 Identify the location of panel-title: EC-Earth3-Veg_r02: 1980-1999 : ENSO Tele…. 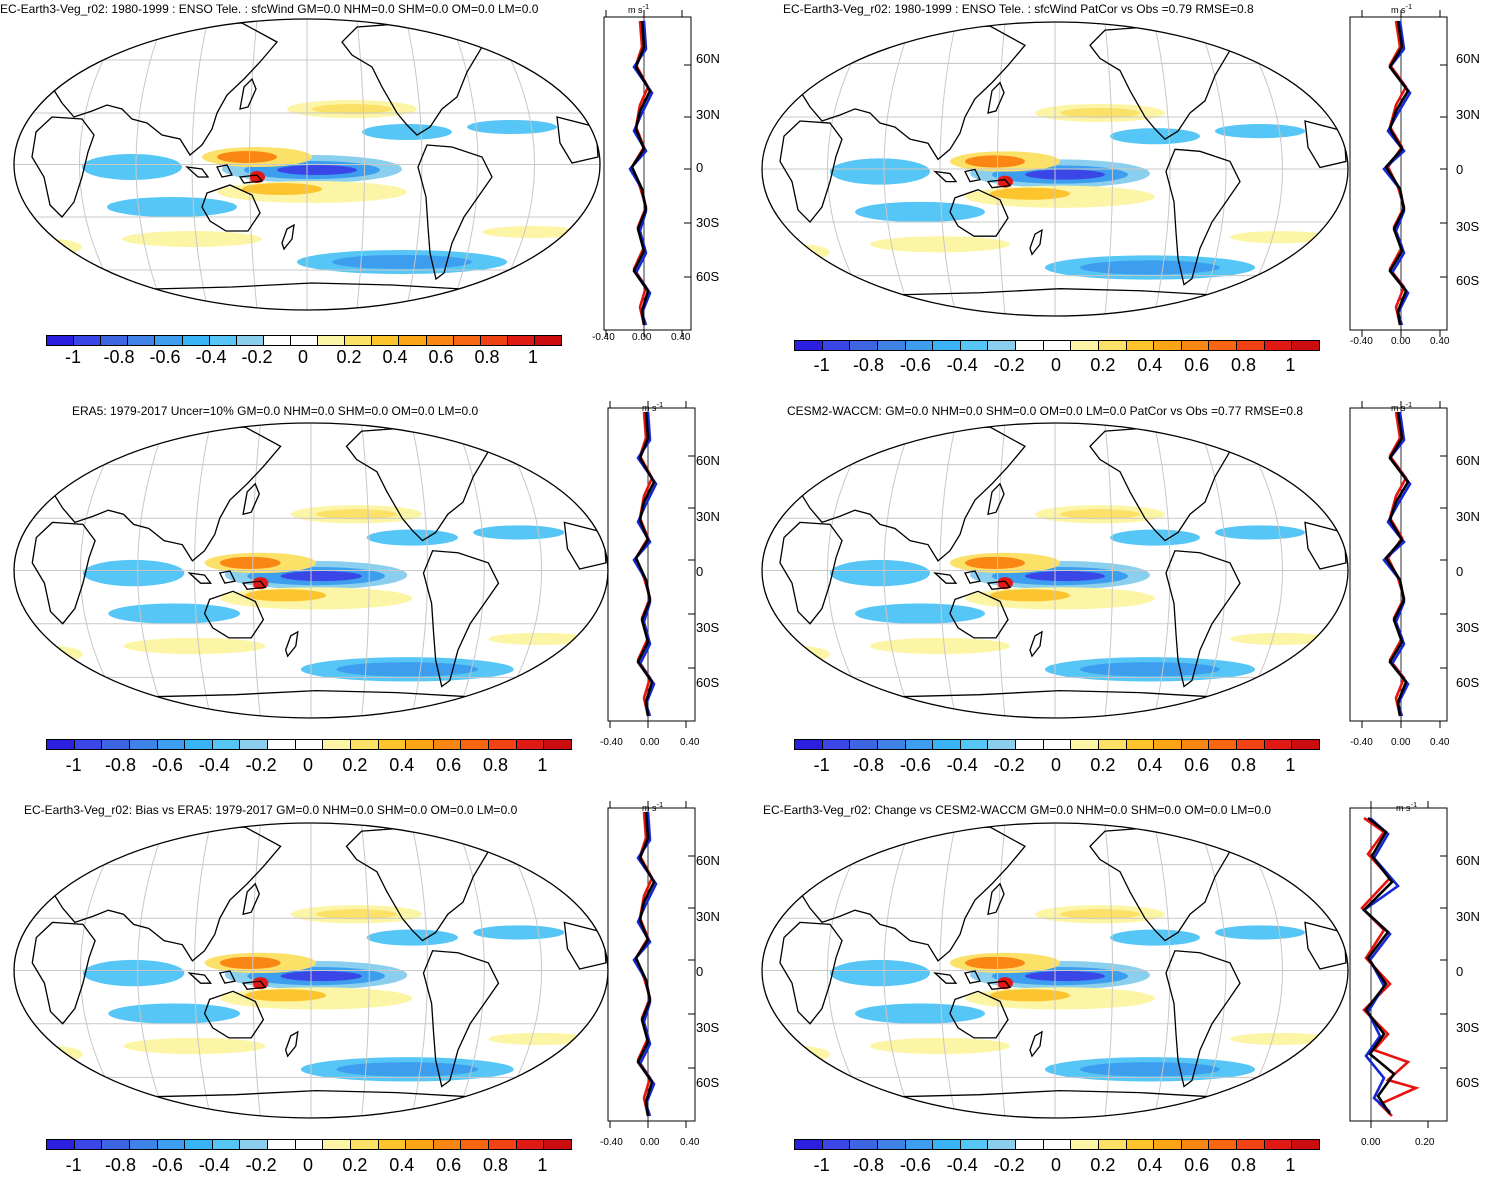
(1018, 9).